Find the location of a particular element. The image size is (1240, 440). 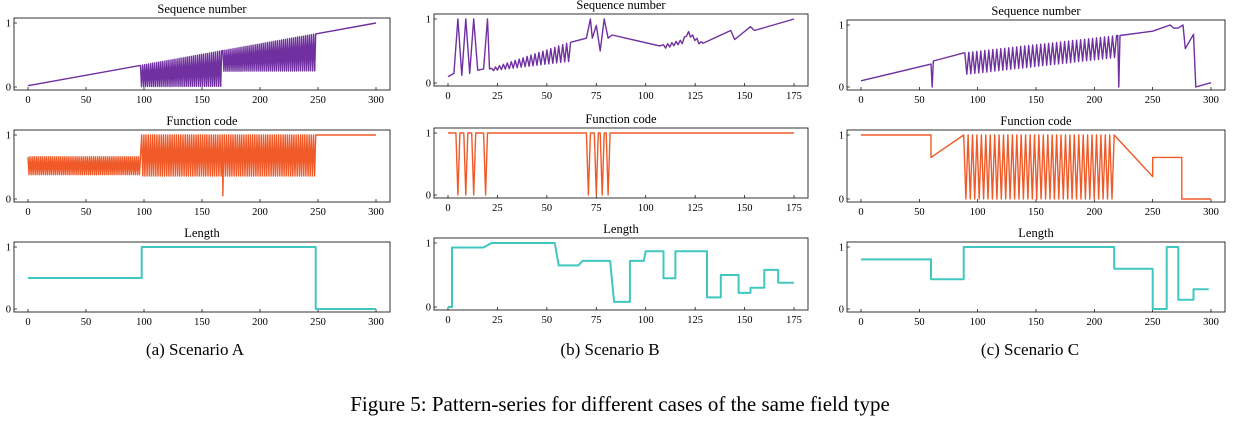

panel-c-length: Length 0 50 100 150 200 250 300 0 1 is located at coordinates (1032, 277).